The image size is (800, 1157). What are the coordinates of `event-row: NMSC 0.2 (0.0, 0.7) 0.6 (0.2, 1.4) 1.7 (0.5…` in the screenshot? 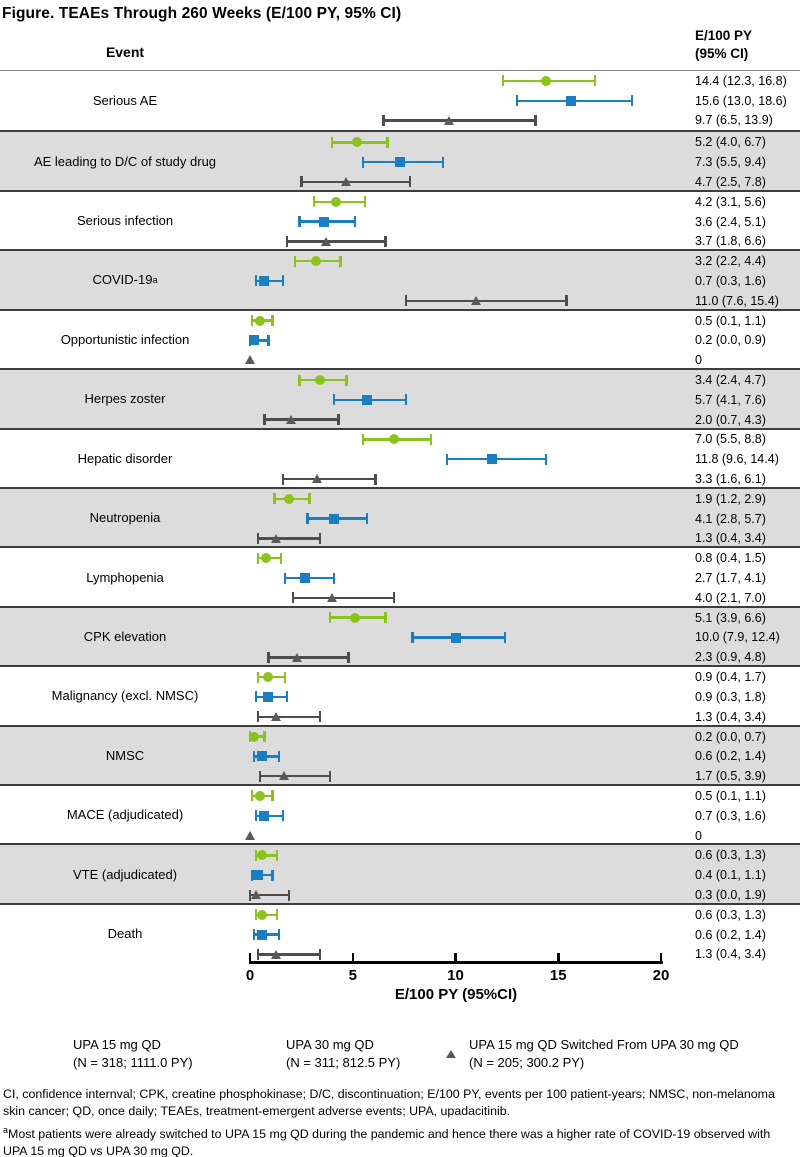 It's located at (400, 754).